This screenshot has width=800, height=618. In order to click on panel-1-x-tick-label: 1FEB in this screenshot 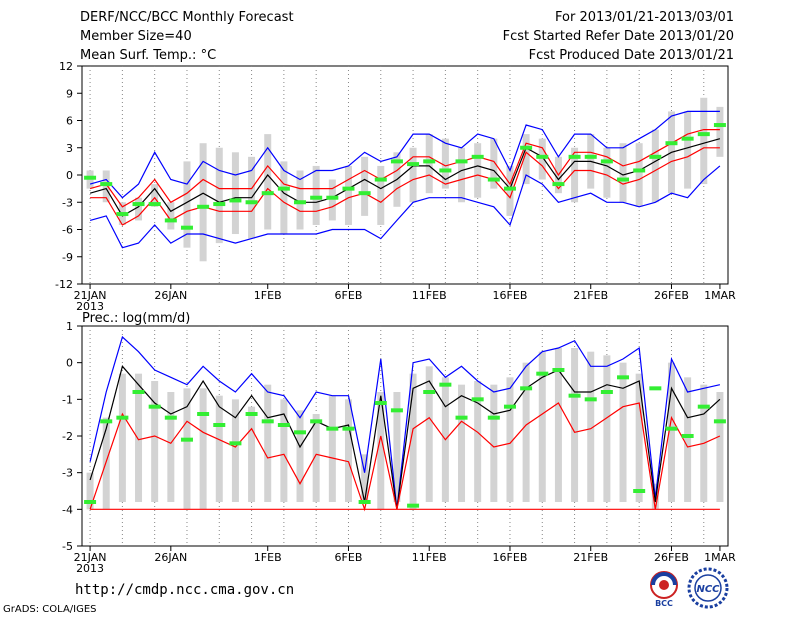, I will do `click(268, 295)`.